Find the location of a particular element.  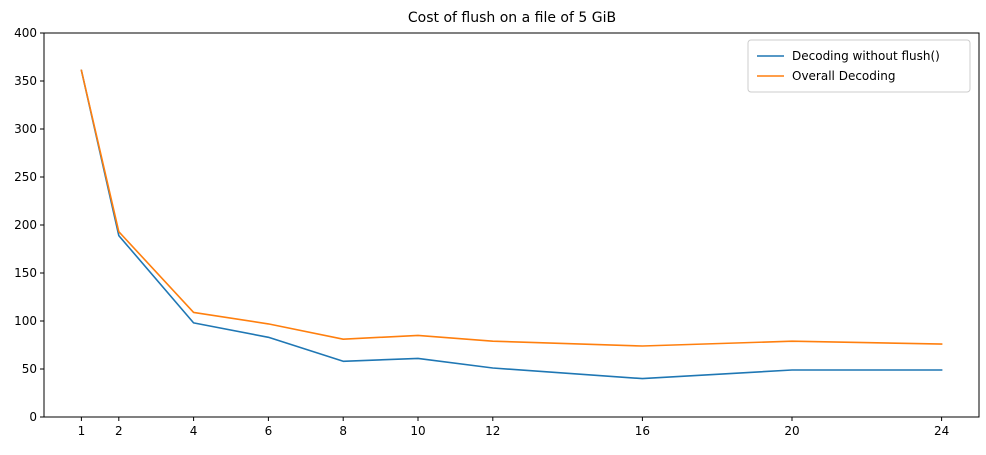

y-tick-label: 100 is located at coordinates (25, 321).